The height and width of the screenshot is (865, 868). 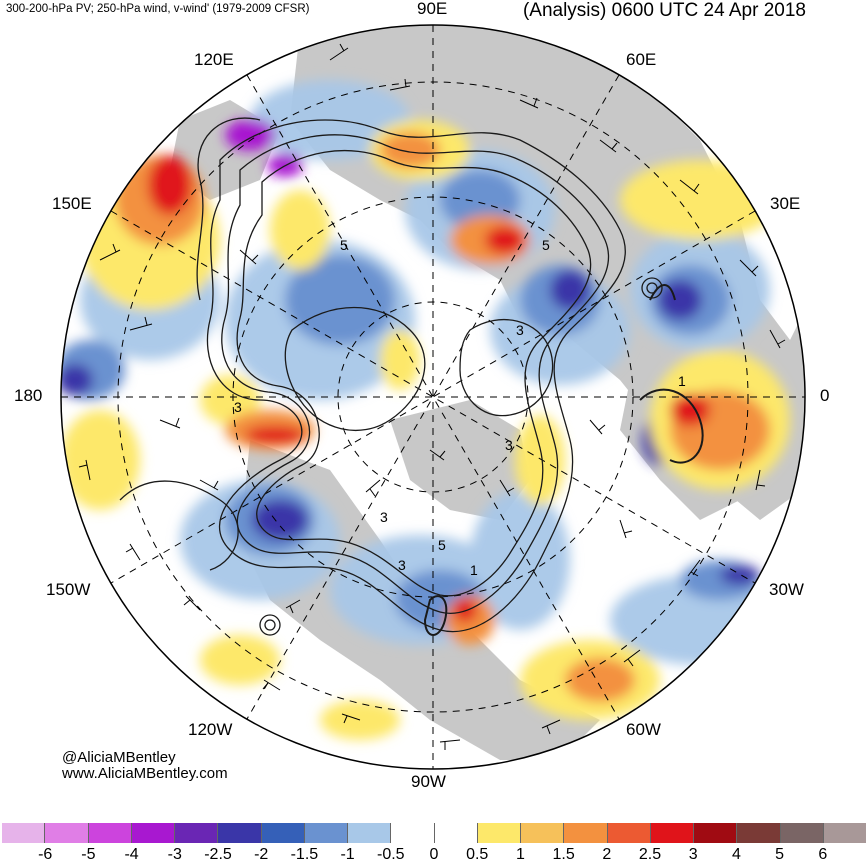 What do you see at coordinates (607, 854) in the screenshot?
I see `colorbar-tick-label: 2` at bounding box center [607, 854].